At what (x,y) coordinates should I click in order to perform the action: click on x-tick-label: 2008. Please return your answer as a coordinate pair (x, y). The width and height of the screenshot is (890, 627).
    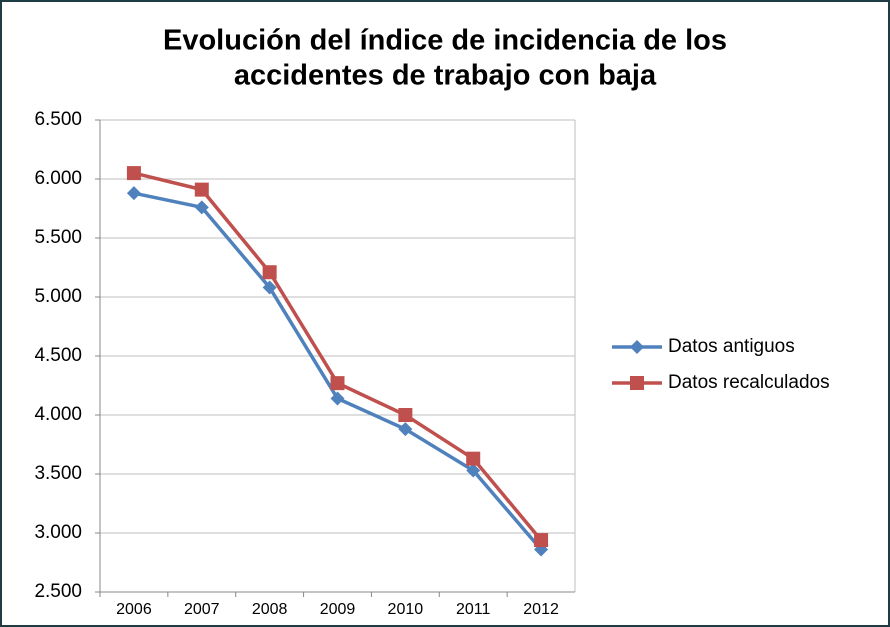
    Looking at the image, I should click on (270, 609).